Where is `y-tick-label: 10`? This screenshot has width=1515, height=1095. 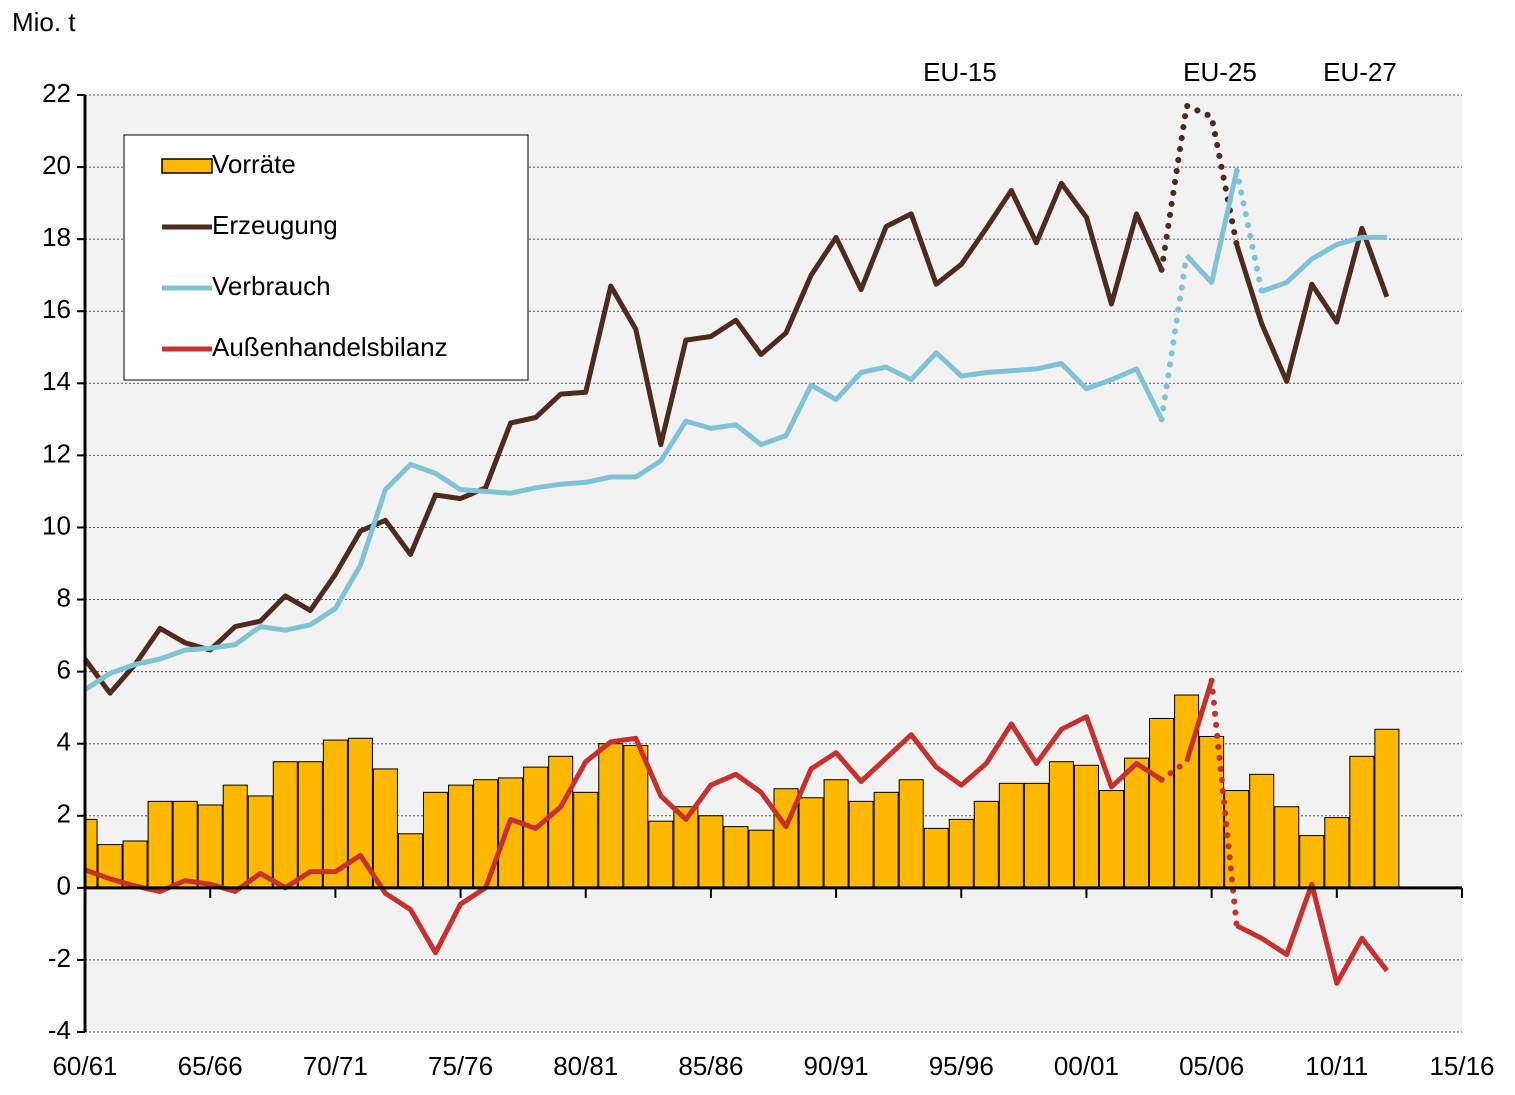
y-tick-label: 10 is located at coordinates (56, 525).